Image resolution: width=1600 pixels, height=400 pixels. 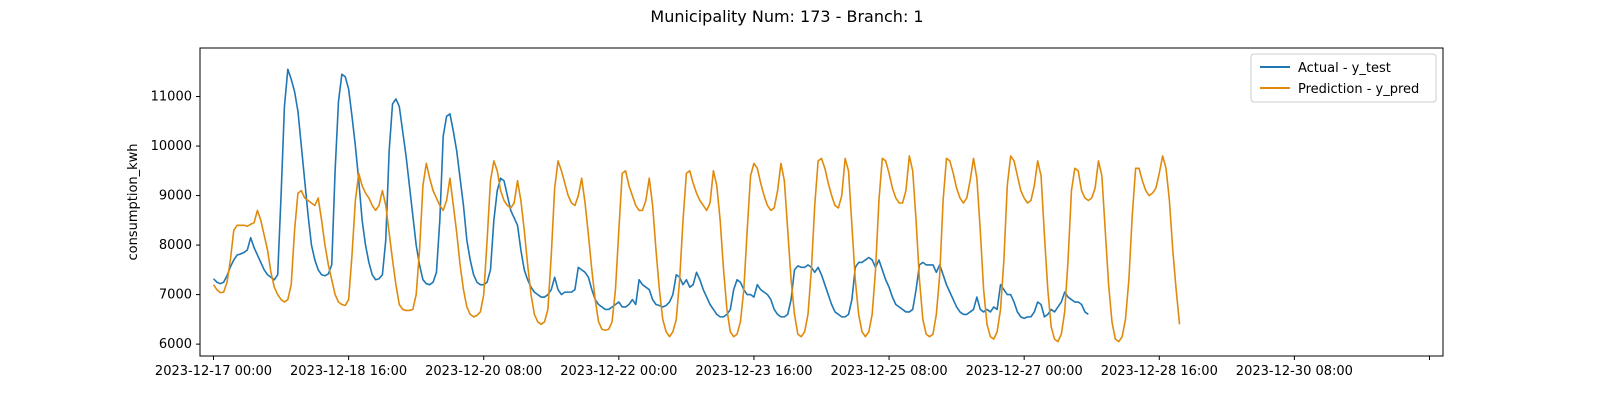 What do you see at coordinates (753, 371) in the screenshot?
I see `x-tick-label: 2023-12-23 16:00` at bounding box center [753, 371].